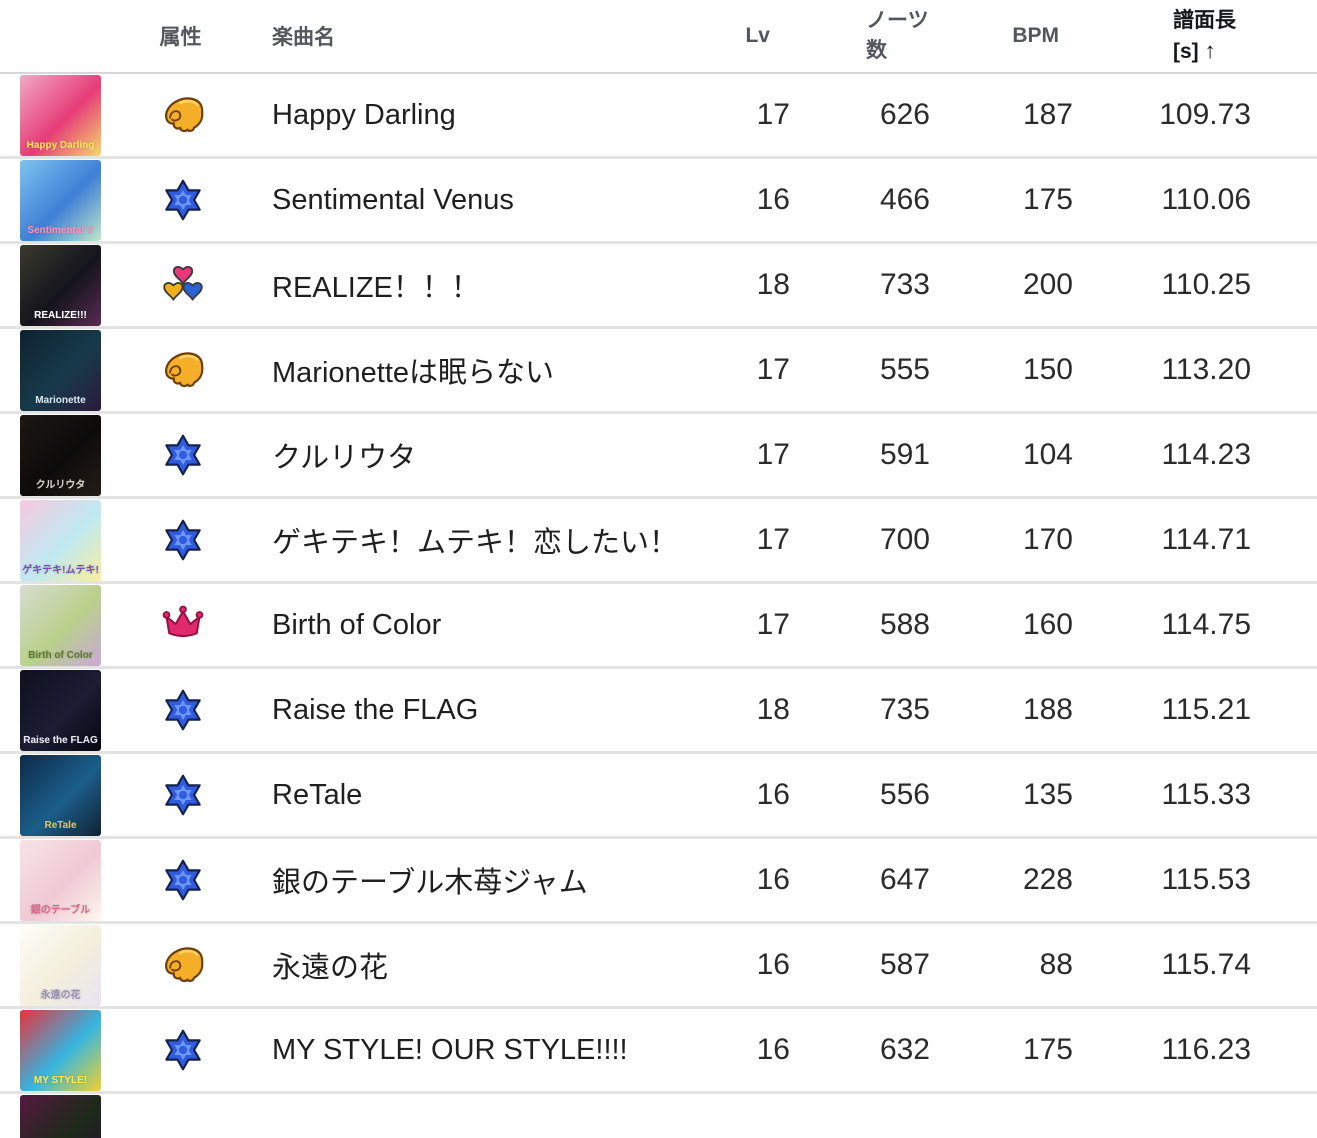  Describe the element at coordinates (904, 454) in the screenshot. I see `note-count-value: 591` at that location.